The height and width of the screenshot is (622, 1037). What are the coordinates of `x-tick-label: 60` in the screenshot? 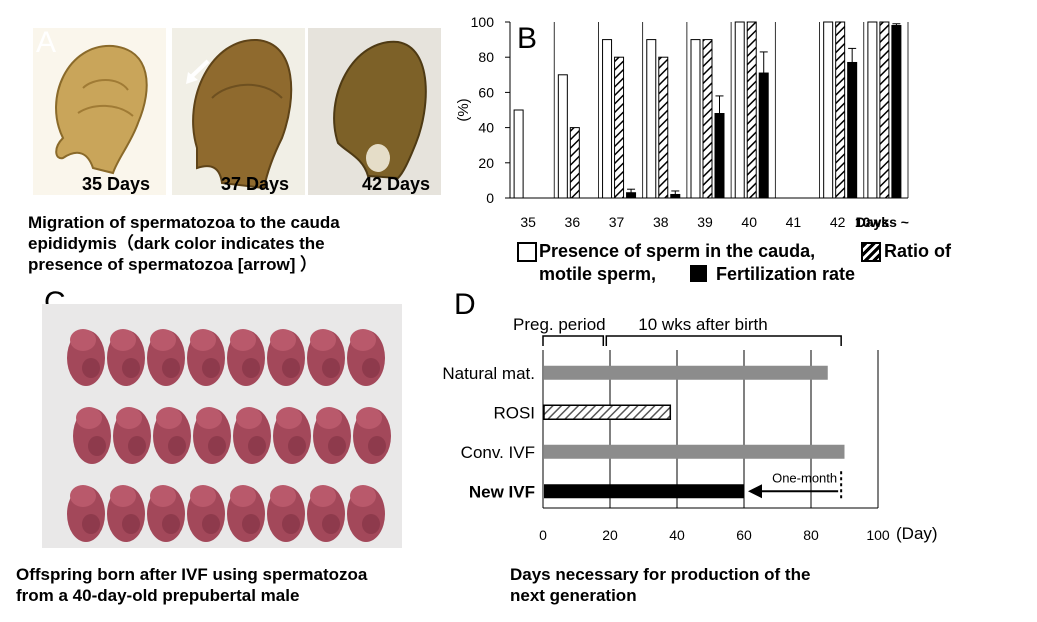 It's located at (744, 535).